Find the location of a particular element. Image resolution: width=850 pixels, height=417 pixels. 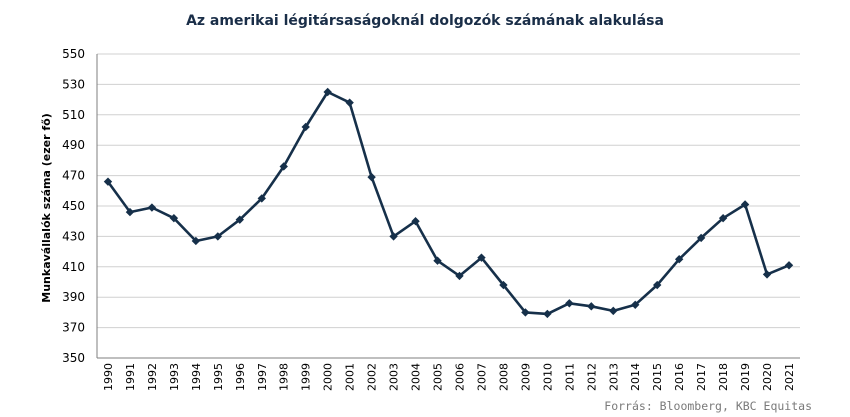

x-tick-label: 2015 is located at coordinates (657, 377).